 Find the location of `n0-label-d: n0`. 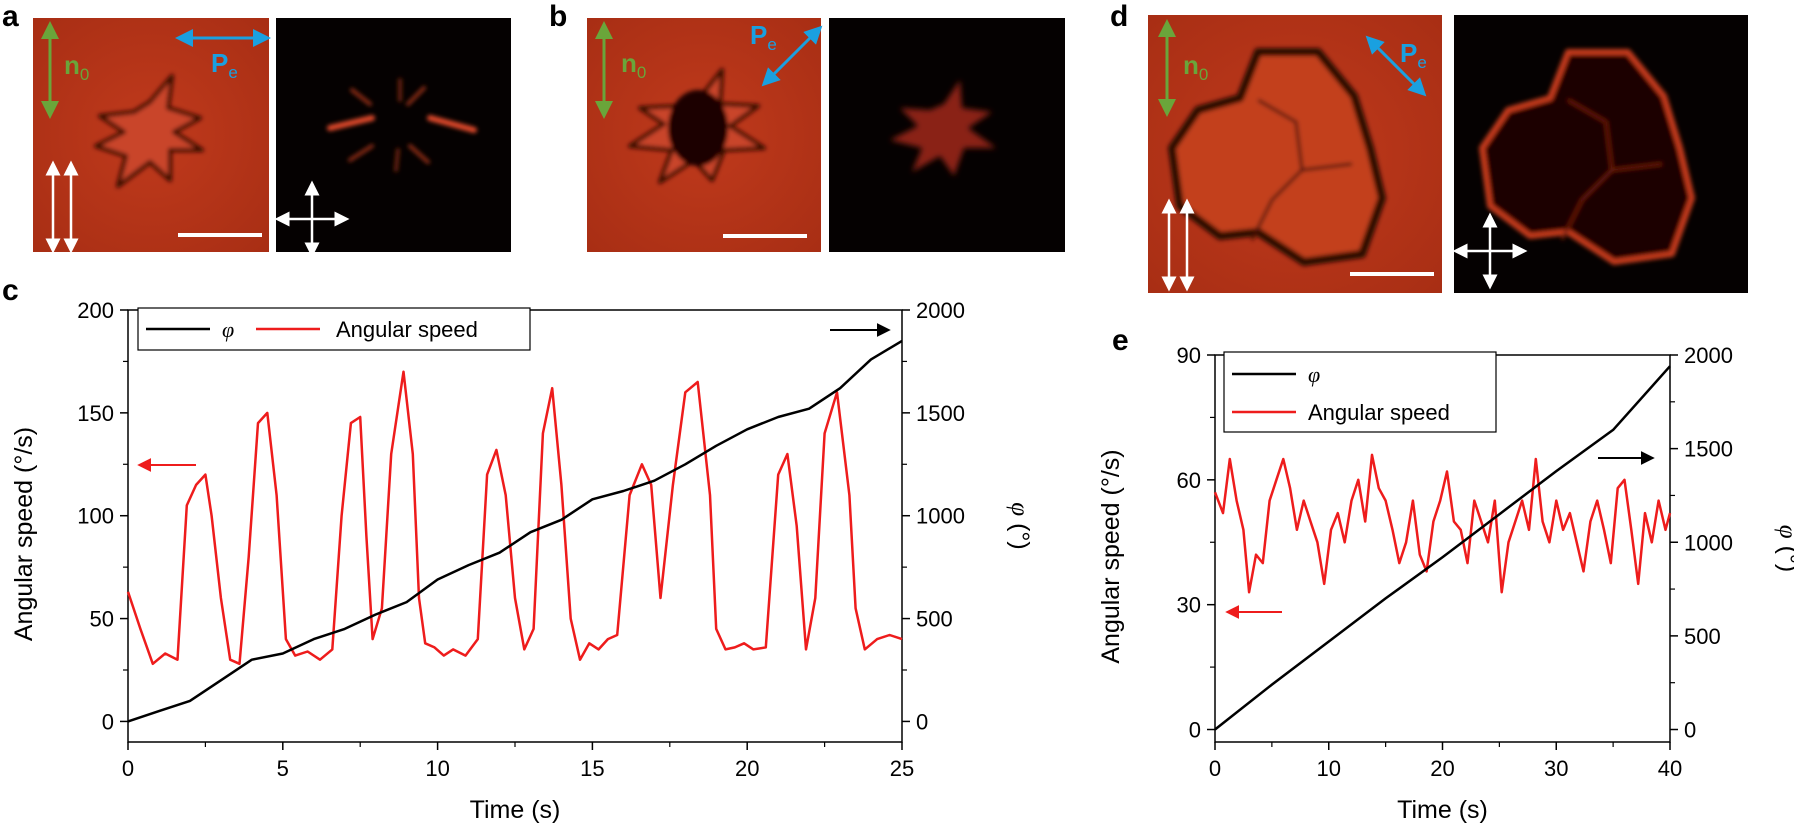

n0-label-d: n0 is located at coordinates (1195, 67).